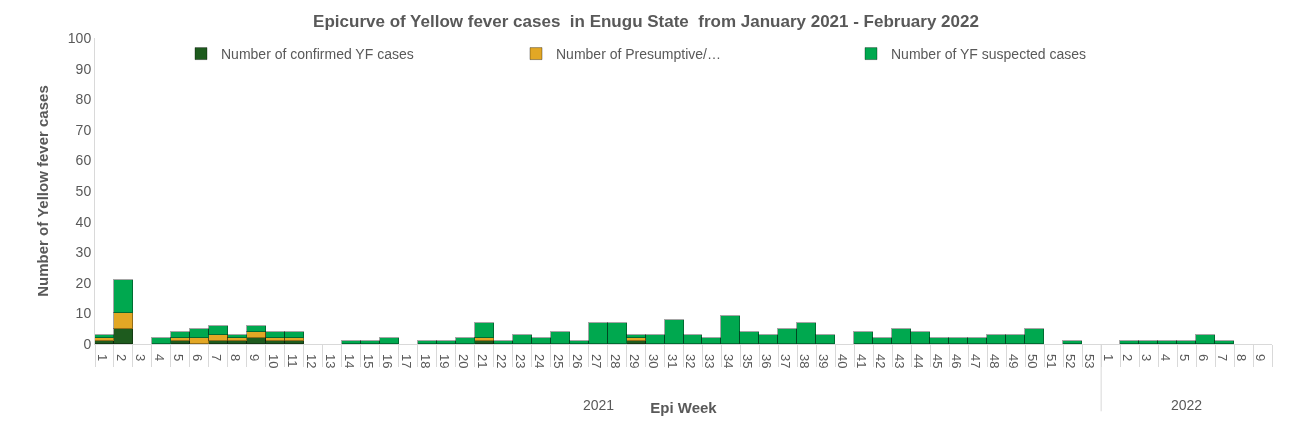  What do you see at coordinates (729, 361) in the screenshot?
I see `x-tick-label: 34` at bounding box center [729, 361].